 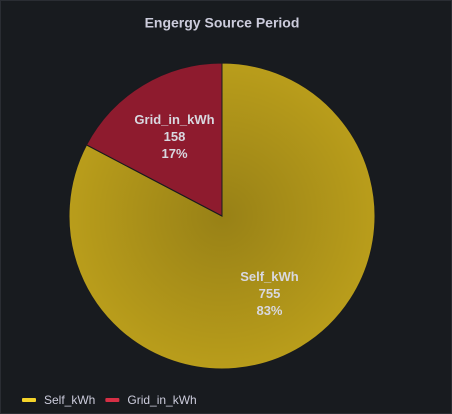 What do you see at coordinates (174, 119) in the screenshot?
I see `slice-name: Grid_in_kWh` at bounding box center [174, 119].